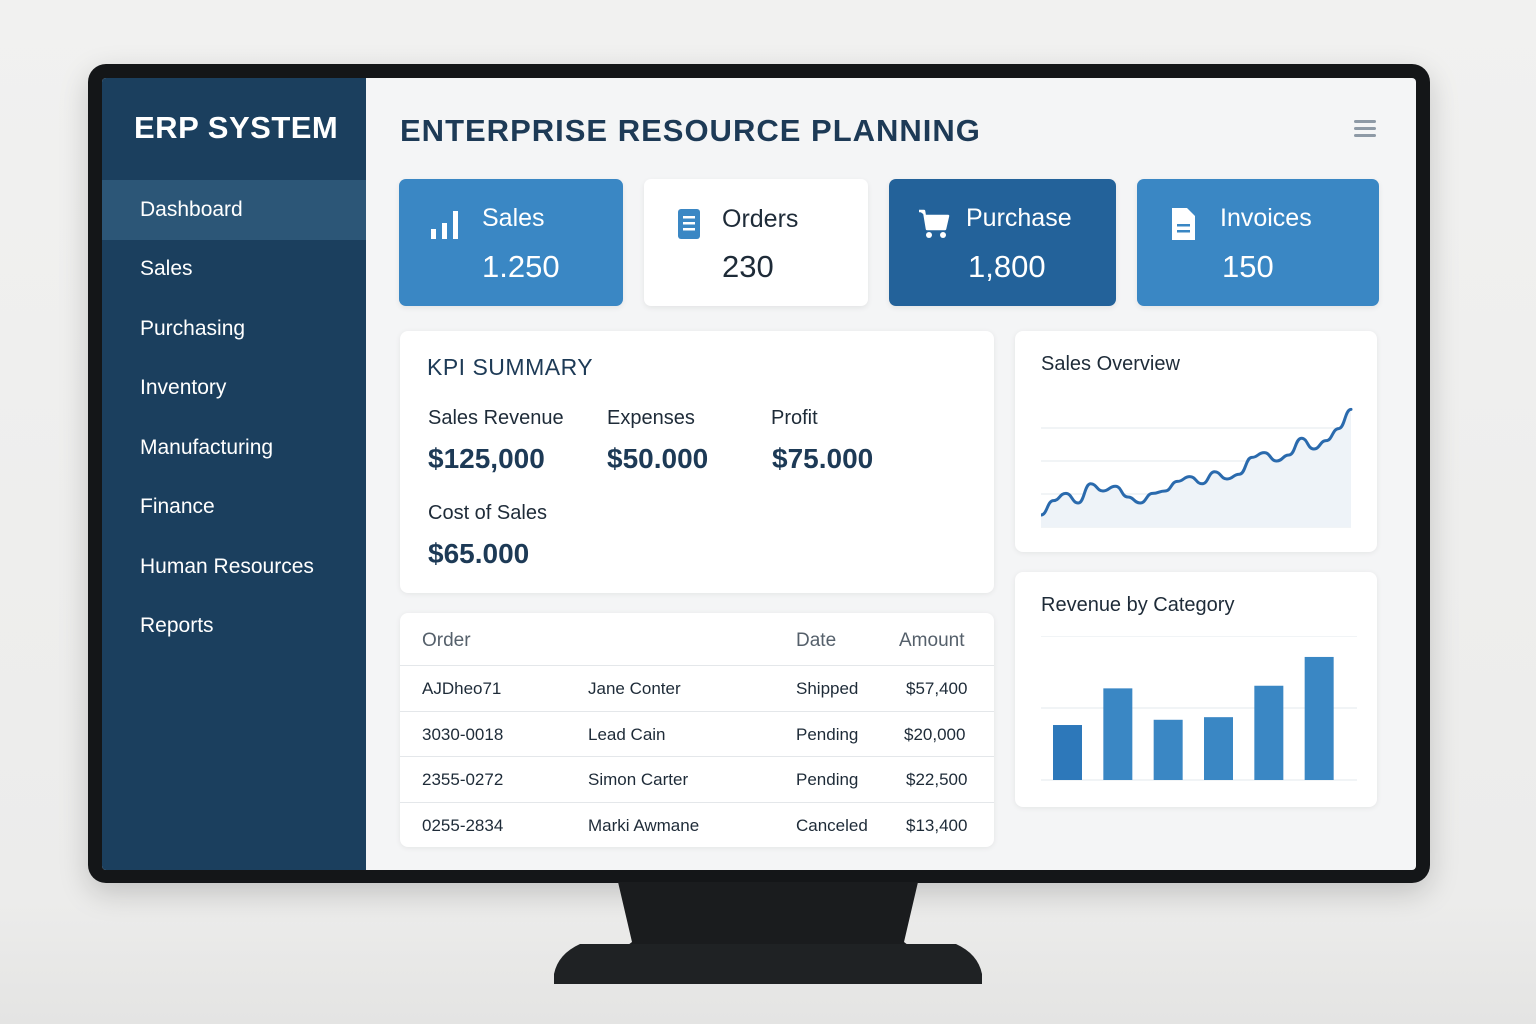 The image size is (1536, 1024). What do you see at coordinates (207, 447) in the screenshot?
I see `sidebar-item-manufacturing: Manufacturing` at bounding box center [207, 447].